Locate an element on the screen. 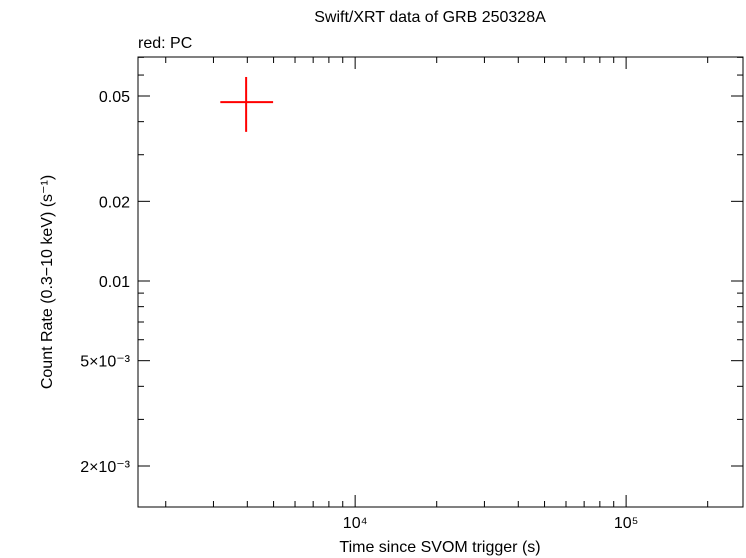  x-tick-label: 10⁴ is located at coordinates (355, 523).